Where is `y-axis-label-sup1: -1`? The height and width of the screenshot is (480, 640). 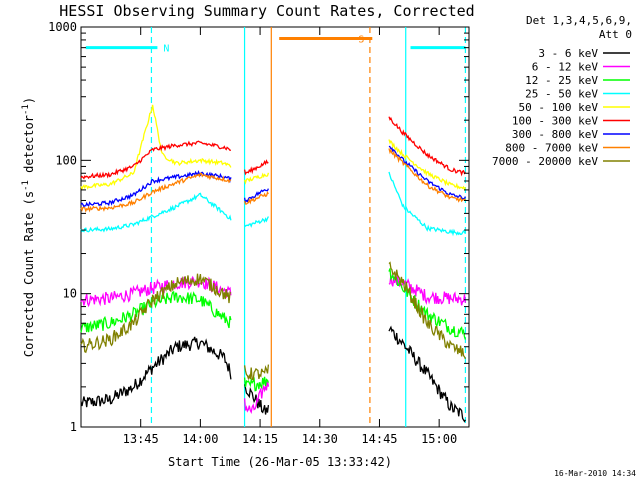 y-axis-label-sup1: -1 is located at coordinates (26, 185).